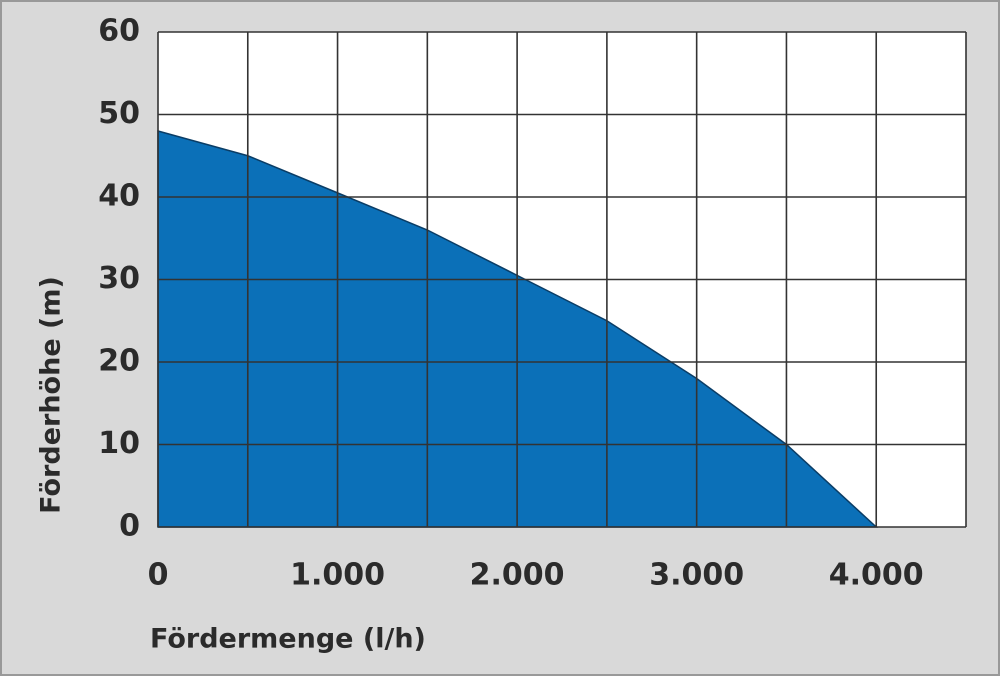  Describe the element at coordinates (119, 31) in the screenshot. I see `y-tick-label: 60` at that location.